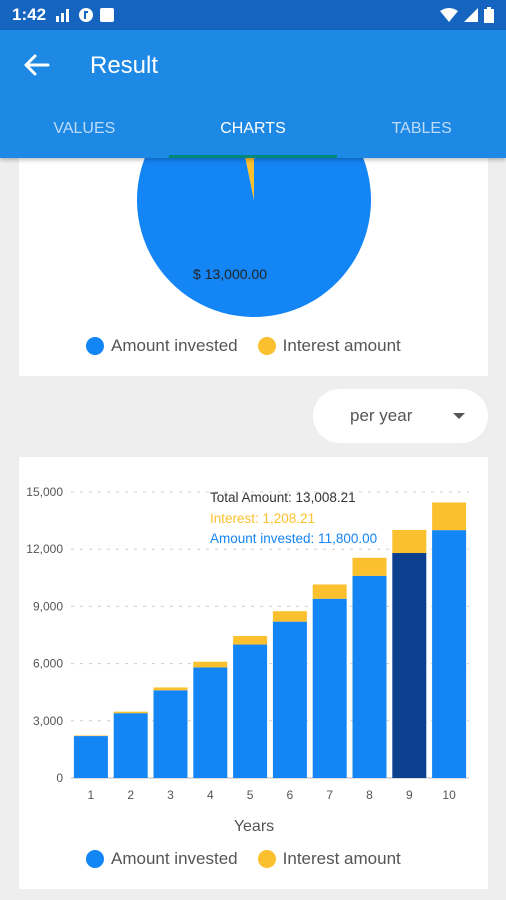 This screenshot has height=900, width=506. I want to click on legend-item-interest: Interest amount, so click(329, 346).